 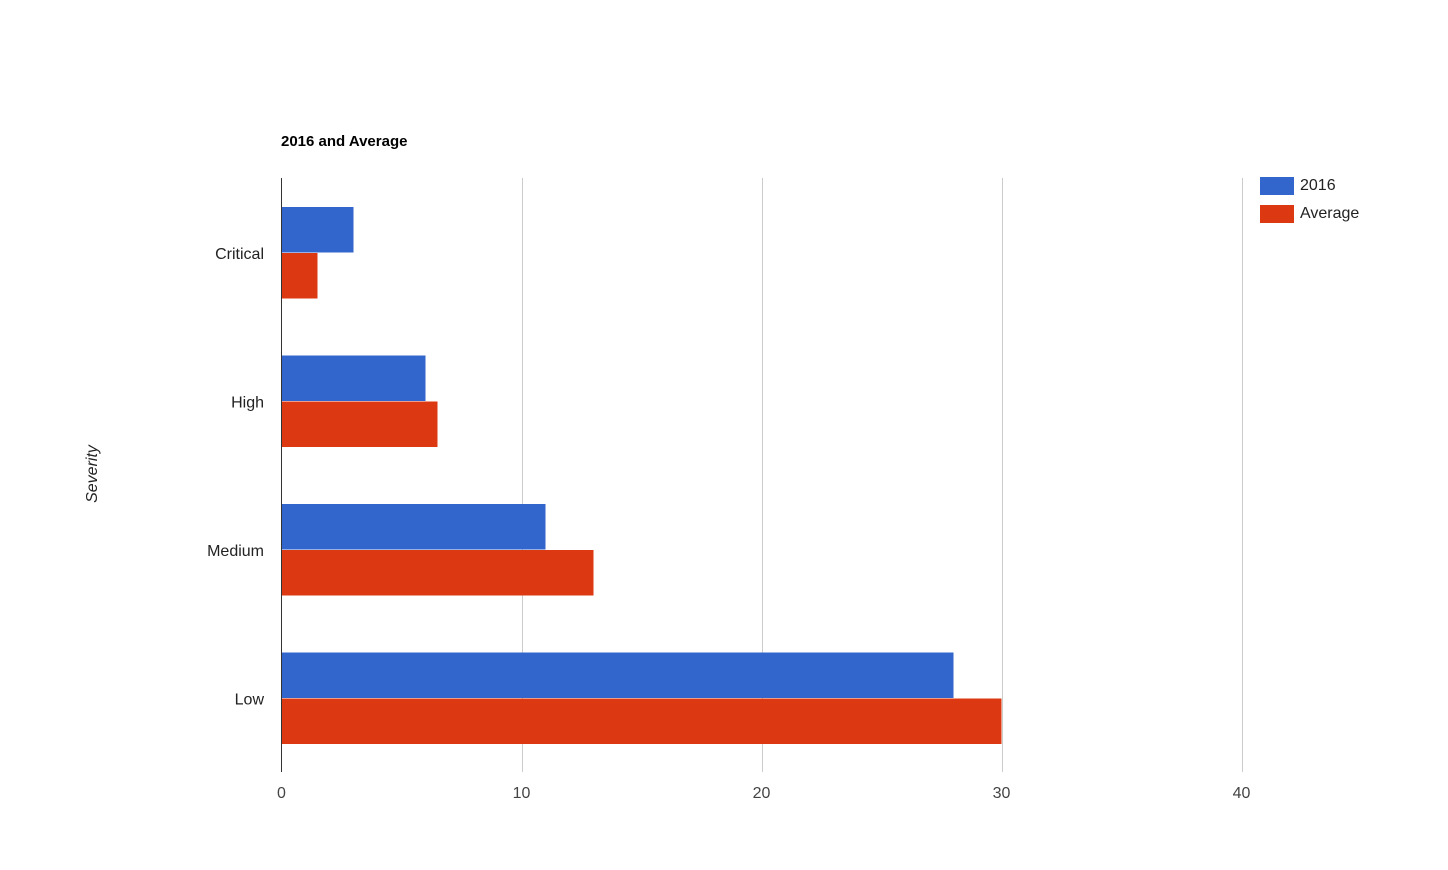 I want to click on x-tick-label-30: 30, so click(x=1002, y=793).